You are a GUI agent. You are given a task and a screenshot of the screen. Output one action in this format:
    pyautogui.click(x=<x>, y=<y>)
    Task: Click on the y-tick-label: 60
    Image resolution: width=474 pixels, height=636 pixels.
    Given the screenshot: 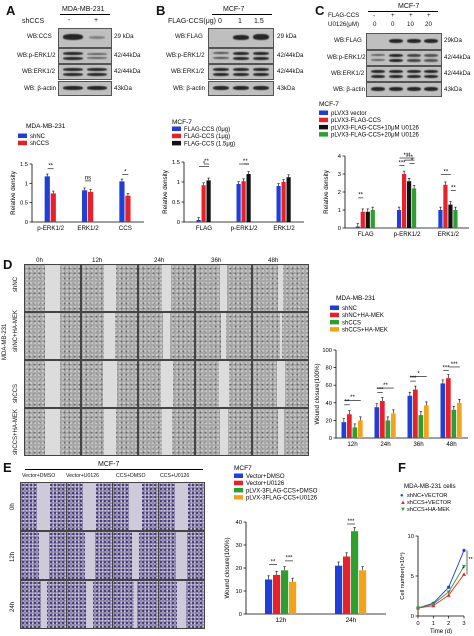 What is the action you would take?
    pyautogui.click(x=329, y=386)
    